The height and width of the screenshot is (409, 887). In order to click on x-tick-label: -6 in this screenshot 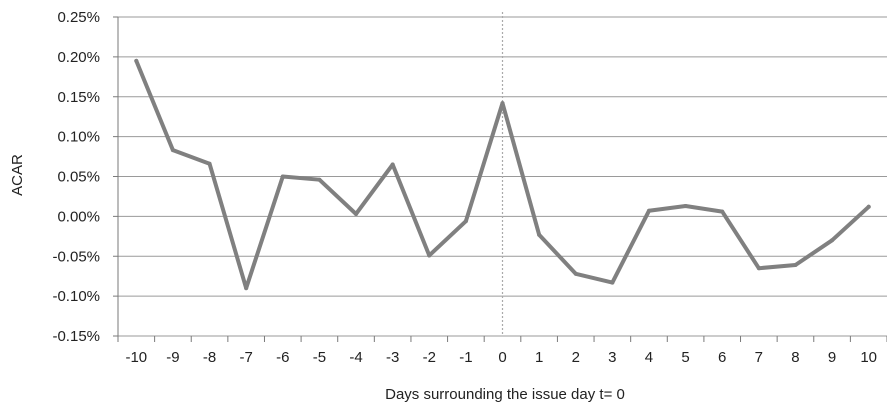, I will do `click(282, 357)`.